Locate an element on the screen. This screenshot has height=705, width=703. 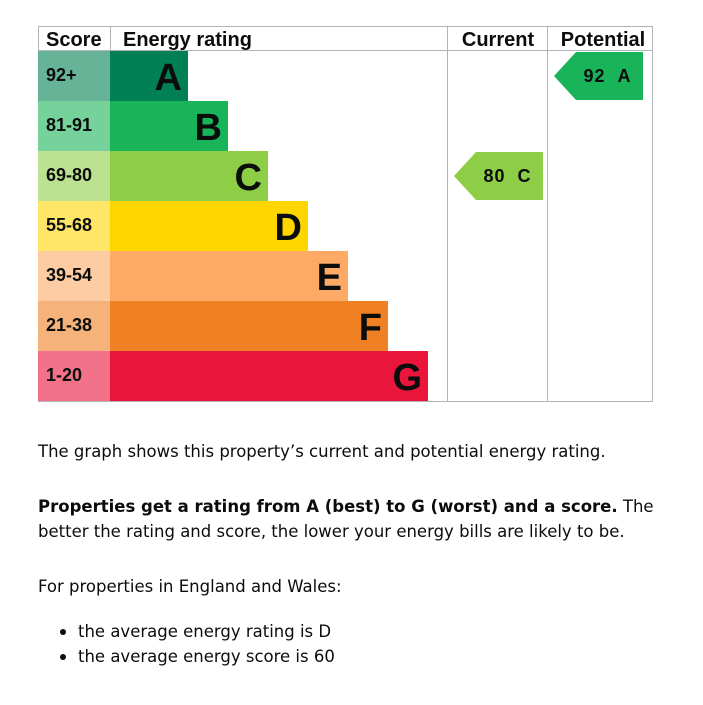
score-cell-d is located at coordinates (74, 226).